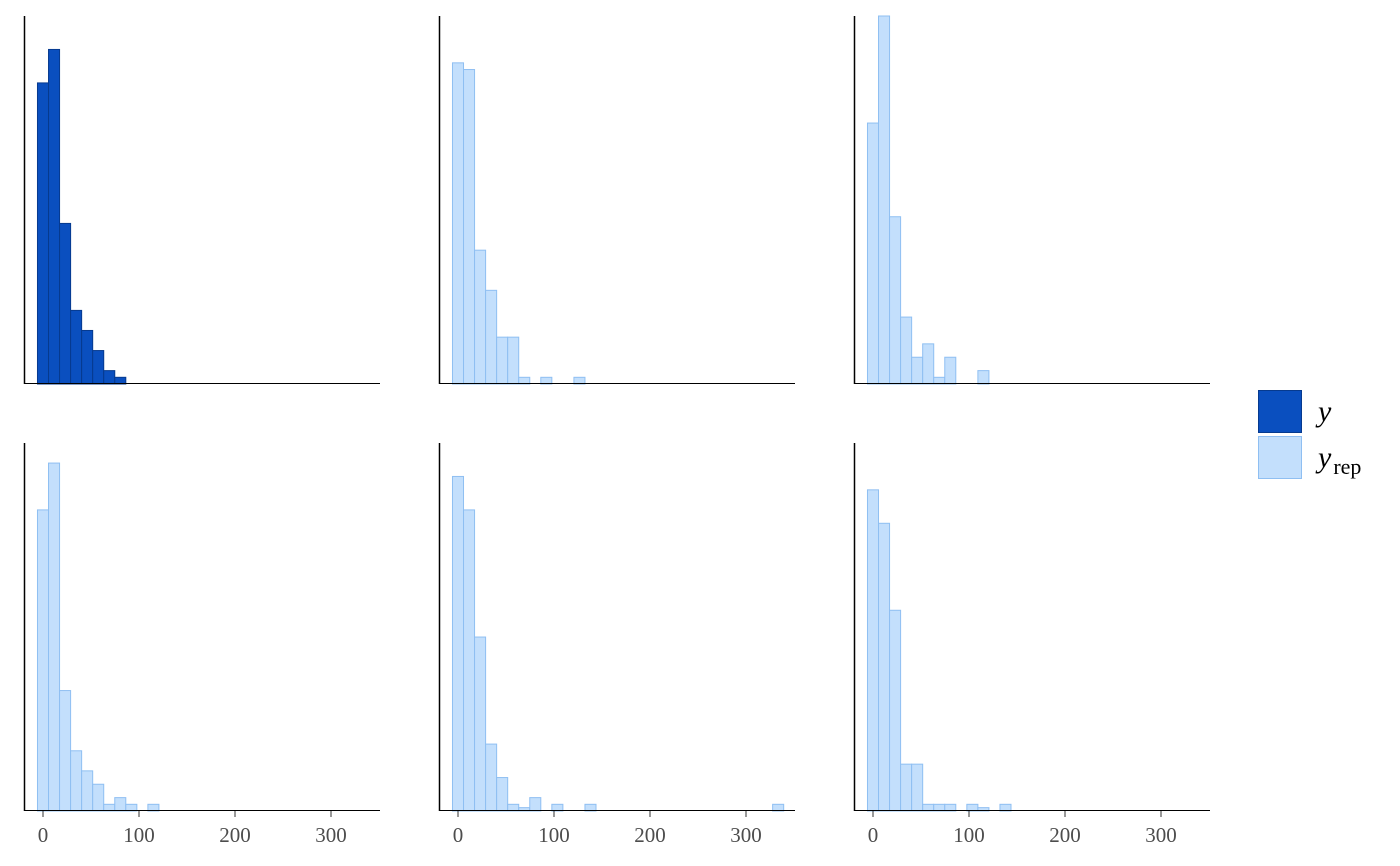 Image resolution: width=1400 pixels, height=866 pixels. Describe the element at coordinates (201, 645) in the screenshot. I see `facet-panel-4: 0 100 200 300` at that location.